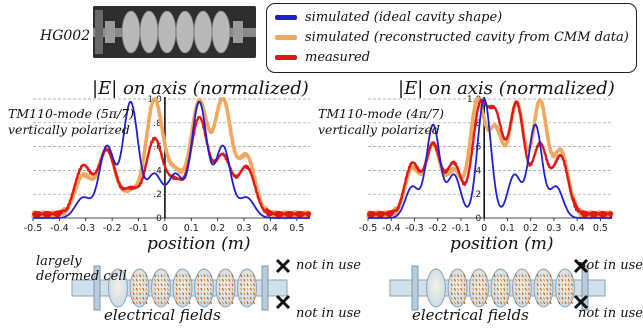 Image resolution: width=643 pixels, height=328 pixels. Describe the element at coordinates (265, 288) in the screenshot. I see `left-flange-right` at that location.